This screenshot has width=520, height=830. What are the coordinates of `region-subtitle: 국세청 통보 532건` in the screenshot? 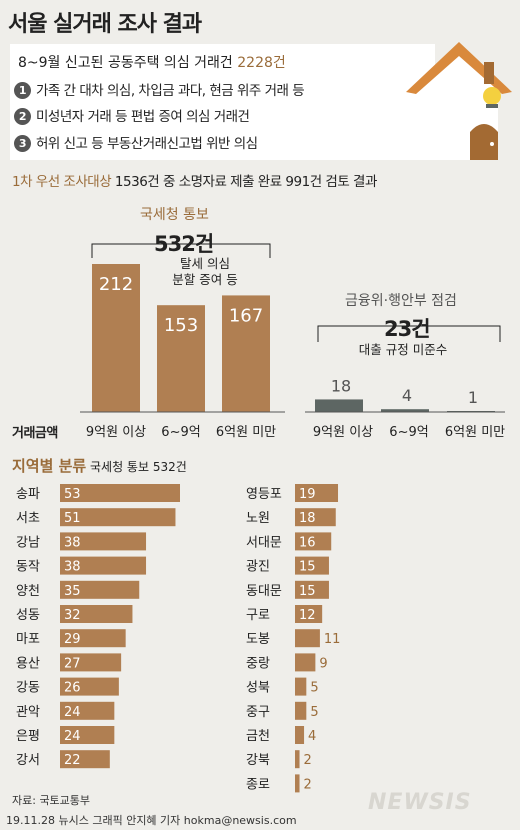 It's located at (138, 467).